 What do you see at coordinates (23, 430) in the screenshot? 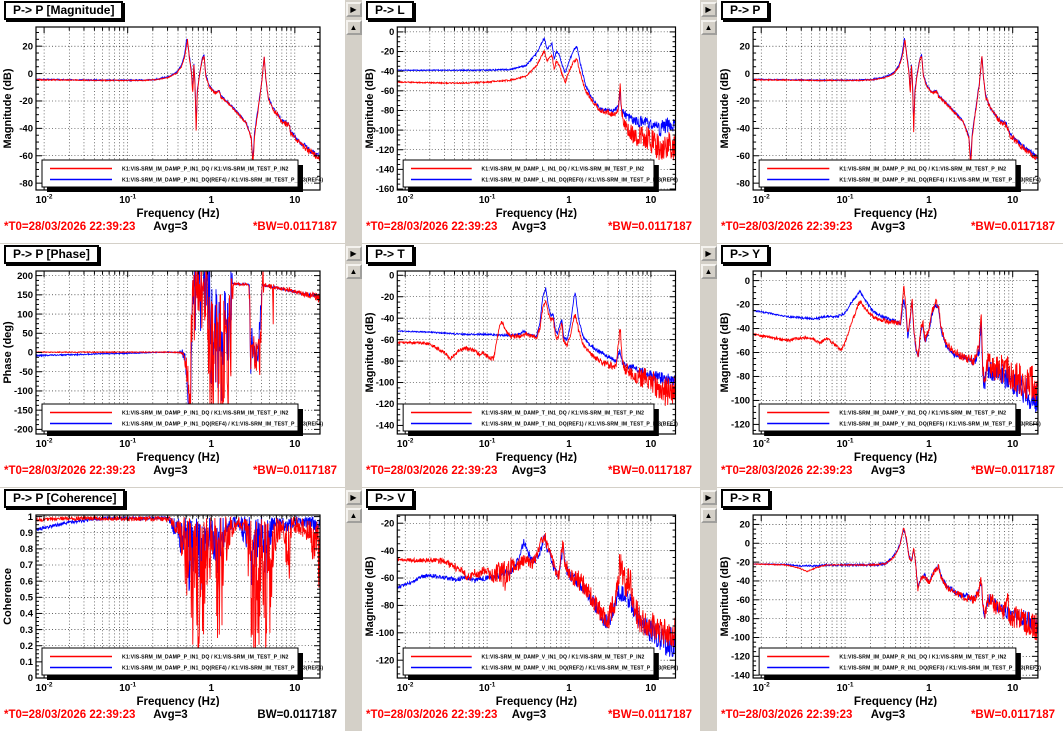
I see `svg-text: -200` at bounding box center [23, 430].